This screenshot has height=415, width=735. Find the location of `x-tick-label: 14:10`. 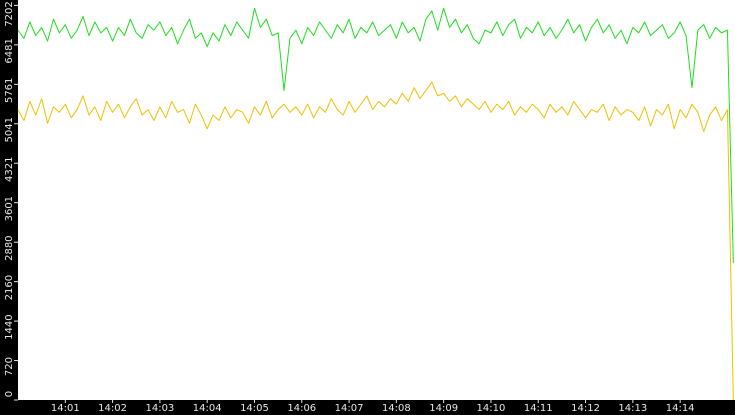

x-tick-label: 14:10 is located at coordinates (491, 408).